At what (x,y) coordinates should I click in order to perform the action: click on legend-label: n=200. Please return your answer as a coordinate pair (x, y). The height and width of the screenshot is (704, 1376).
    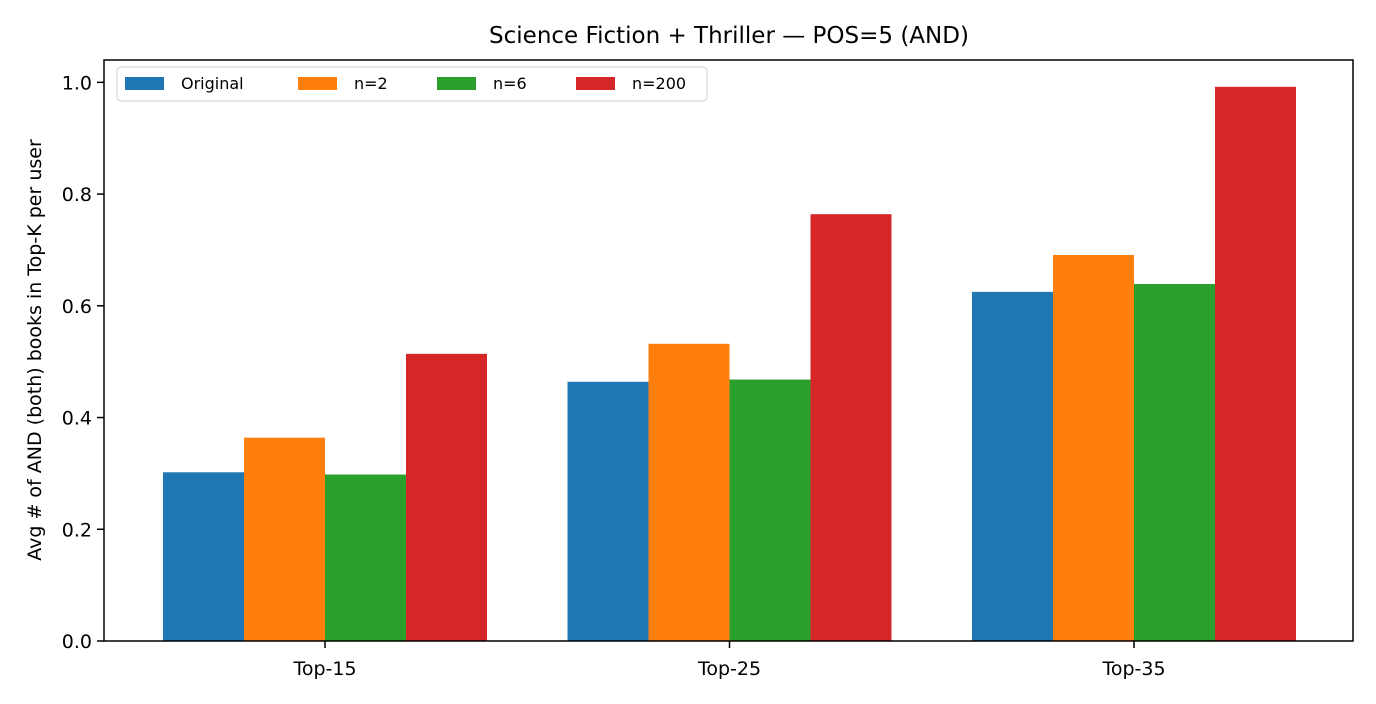
    Looking at the image, I should click on (659, 83).